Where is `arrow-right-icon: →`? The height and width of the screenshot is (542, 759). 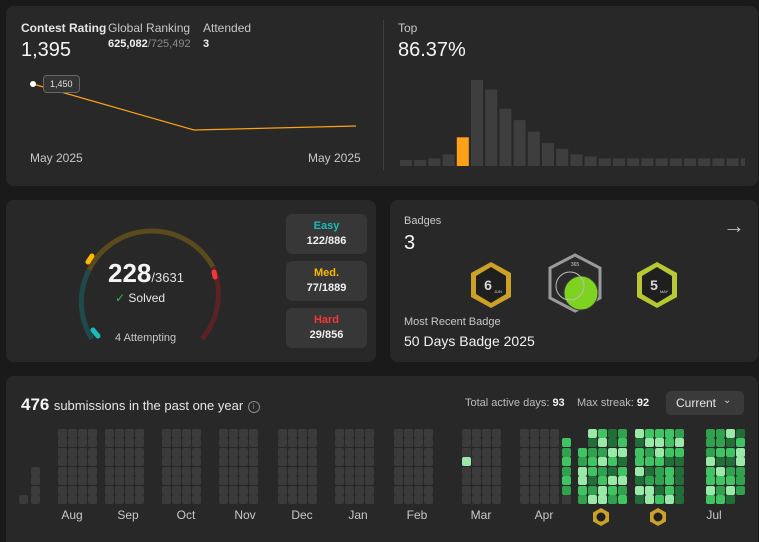
arrow-right-icon: → is located at coordinates (734, 225).